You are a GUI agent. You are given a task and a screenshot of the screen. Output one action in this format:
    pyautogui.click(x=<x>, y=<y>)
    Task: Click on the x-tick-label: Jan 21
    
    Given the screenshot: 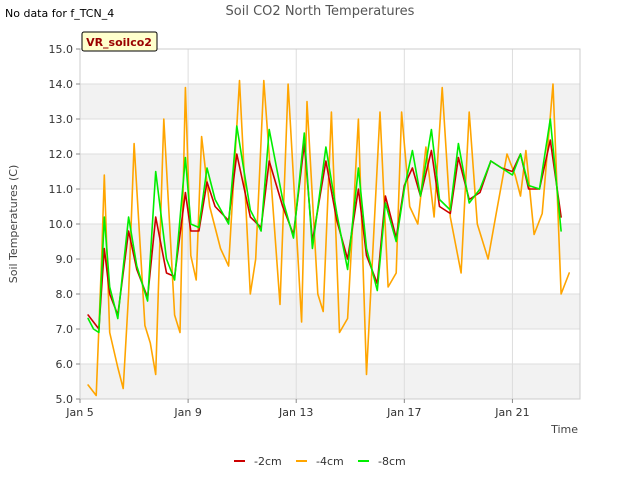 What is the action you would take?
    pyautogui.click(x=511, y=412)
    